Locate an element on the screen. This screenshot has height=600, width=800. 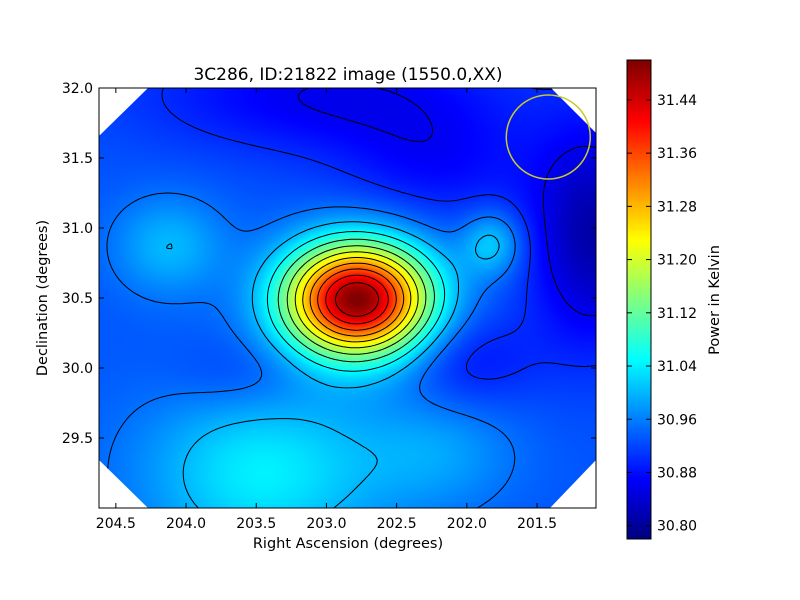
y-tick-label: 31.5 is located at coordinates (77, 159).